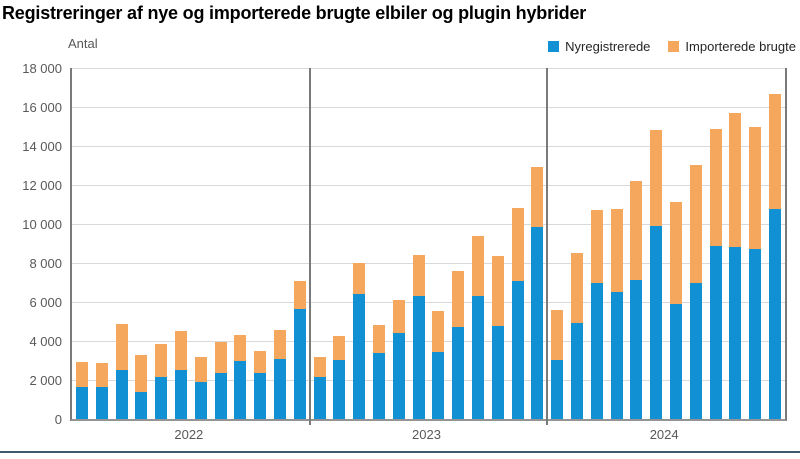  Describe the element at coordinates (45, 341) in the screenshot. I see `y-axis-tick-label: 4 000` at that location.